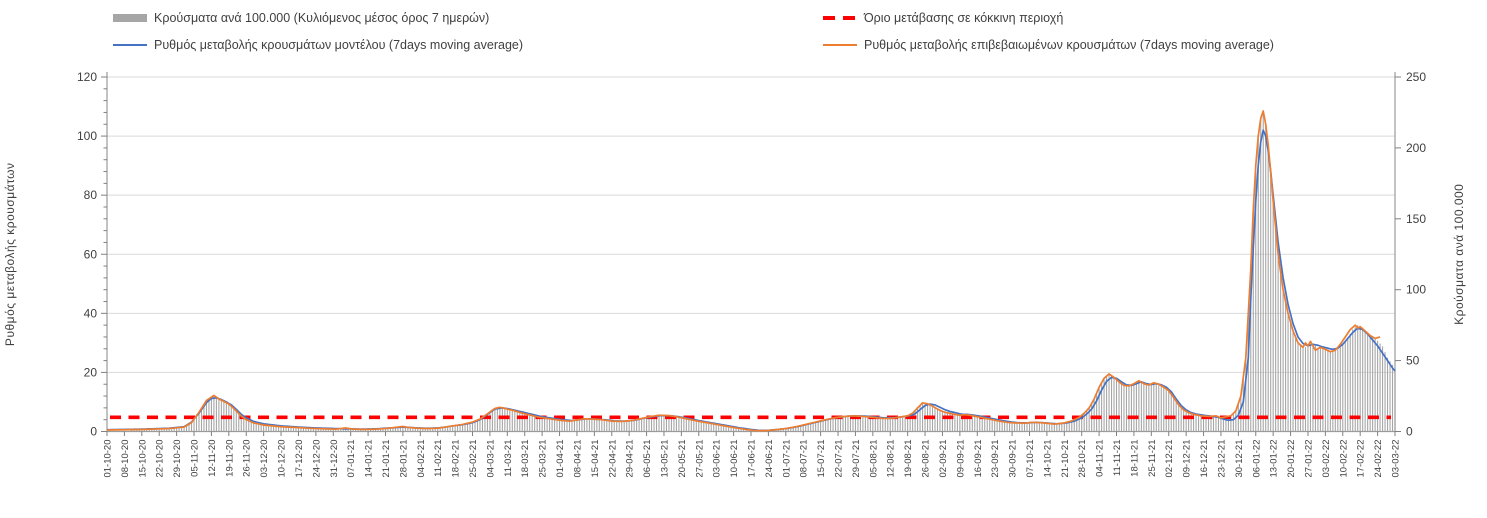 Image resolution: width=1487 pixels, height=518 pixels. Describe the element at coordinates (125, 459) in the screenshot. I see `svg-text: 08-10-20` at that location.